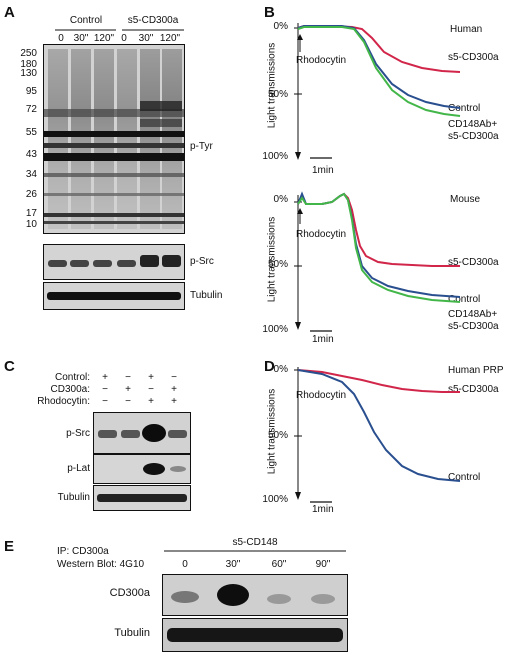 This screenshot has height=656, width=520. Describe the element at coordinates (323, 564) in the screenshot. I see `panel-e-lane-4: 90"` at that location.